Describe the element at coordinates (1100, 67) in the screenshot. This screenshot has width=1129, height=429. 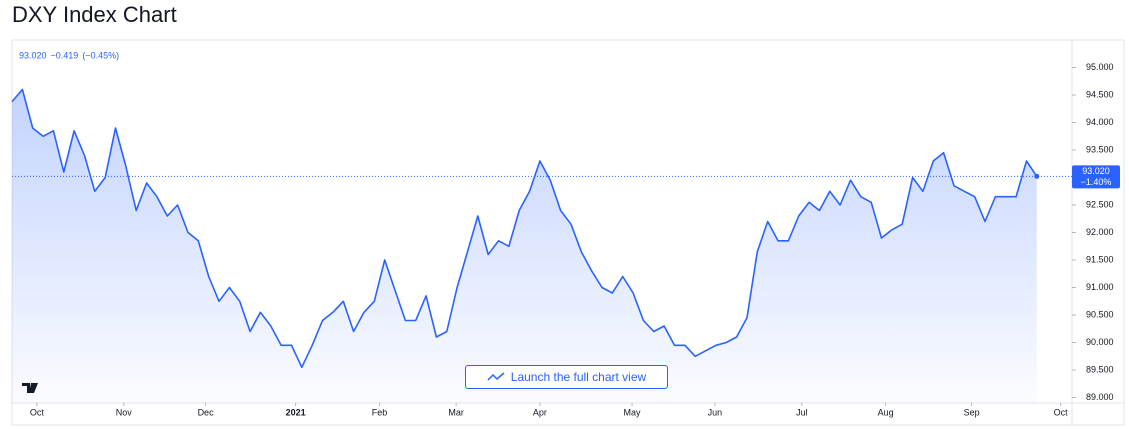
I see `y-tick-label: 95.000` at that location.